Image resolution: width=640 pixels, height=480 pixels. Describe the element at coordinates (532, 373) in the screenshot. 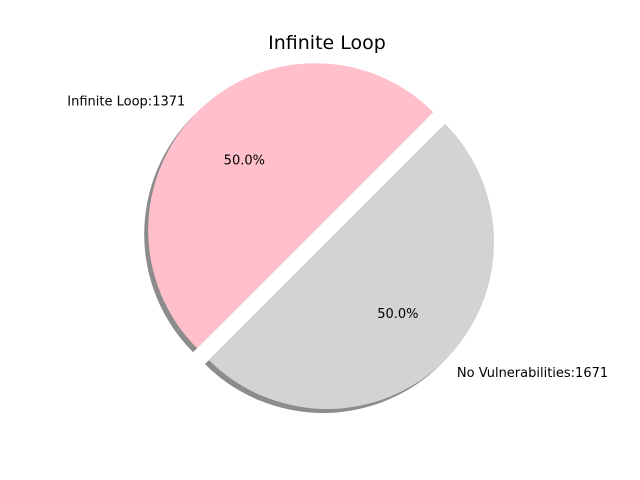

I see `slice-category-label: No Vulnerabilities:1671` at that location.